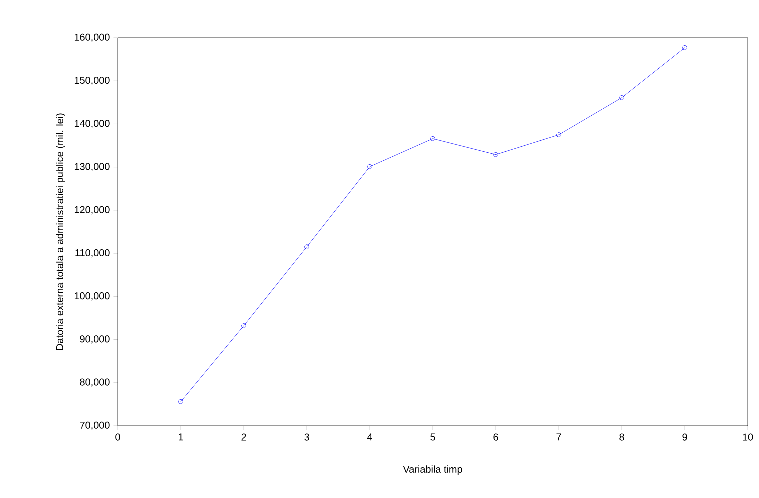  I want to click on x-tick-label: 7, so click(559, 437).